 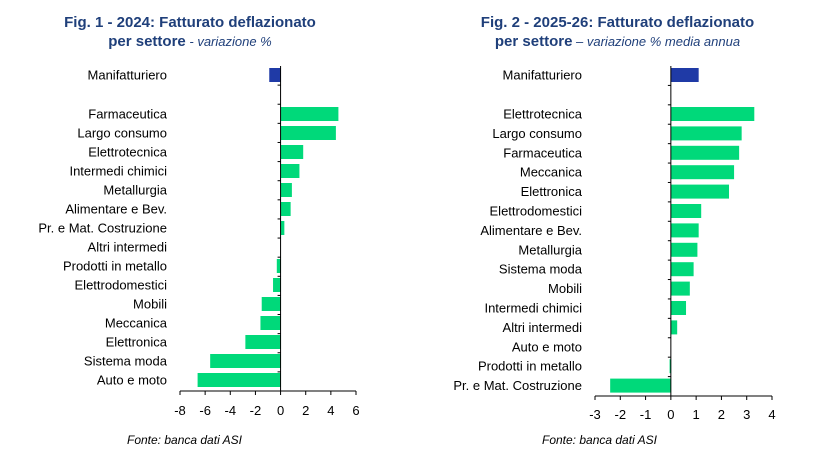 What do you see at coordinates (127, 75) in the screenshot?
I see `chart1-label-highlight: Manifatturiero` at bounding box center [127, 75].